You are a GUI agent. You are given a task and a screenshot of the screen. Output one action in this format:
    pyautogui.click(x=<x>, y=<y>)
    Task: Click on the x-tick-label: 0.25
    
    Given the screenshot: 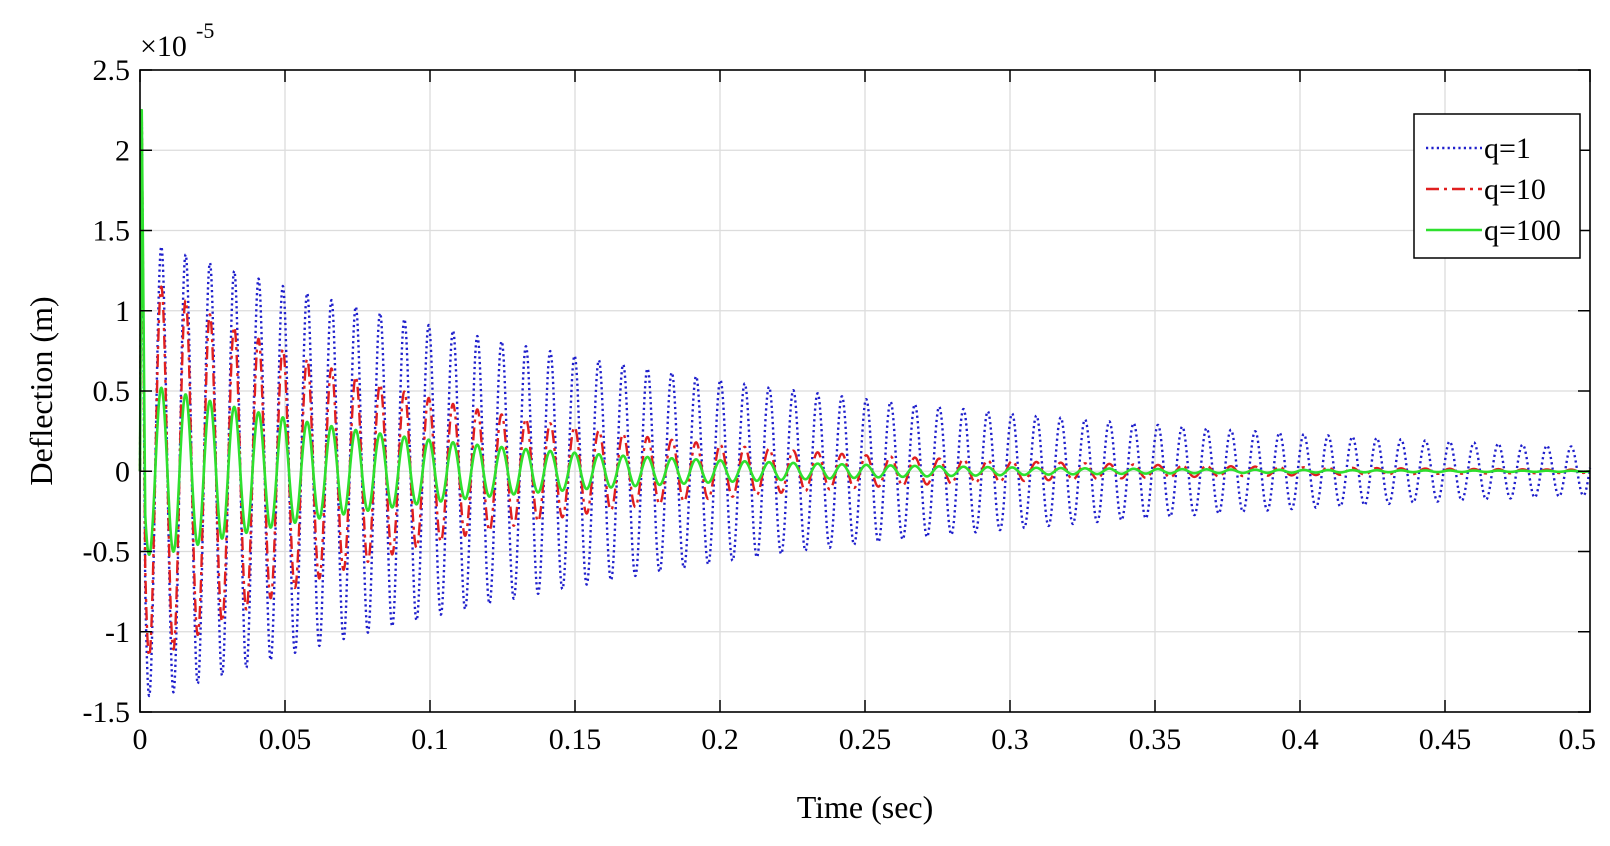 What is the action you would take?
    pyautogui.click(x=865, y=739)
    